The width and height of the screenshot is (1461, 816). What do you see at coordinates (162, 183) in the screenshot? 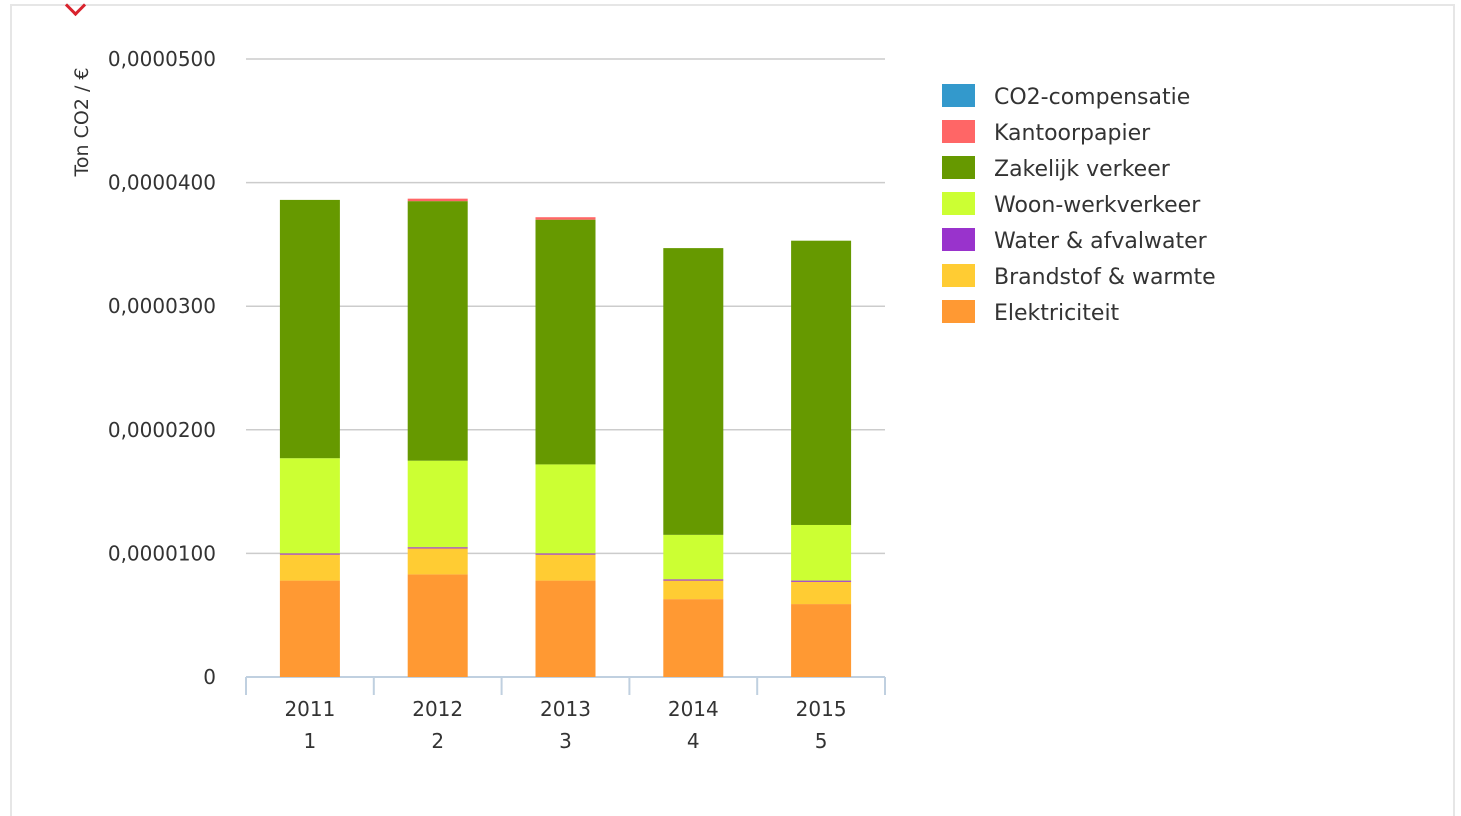
I see `y-tick-label: 0,0000400` at bounding box center [162, 183].